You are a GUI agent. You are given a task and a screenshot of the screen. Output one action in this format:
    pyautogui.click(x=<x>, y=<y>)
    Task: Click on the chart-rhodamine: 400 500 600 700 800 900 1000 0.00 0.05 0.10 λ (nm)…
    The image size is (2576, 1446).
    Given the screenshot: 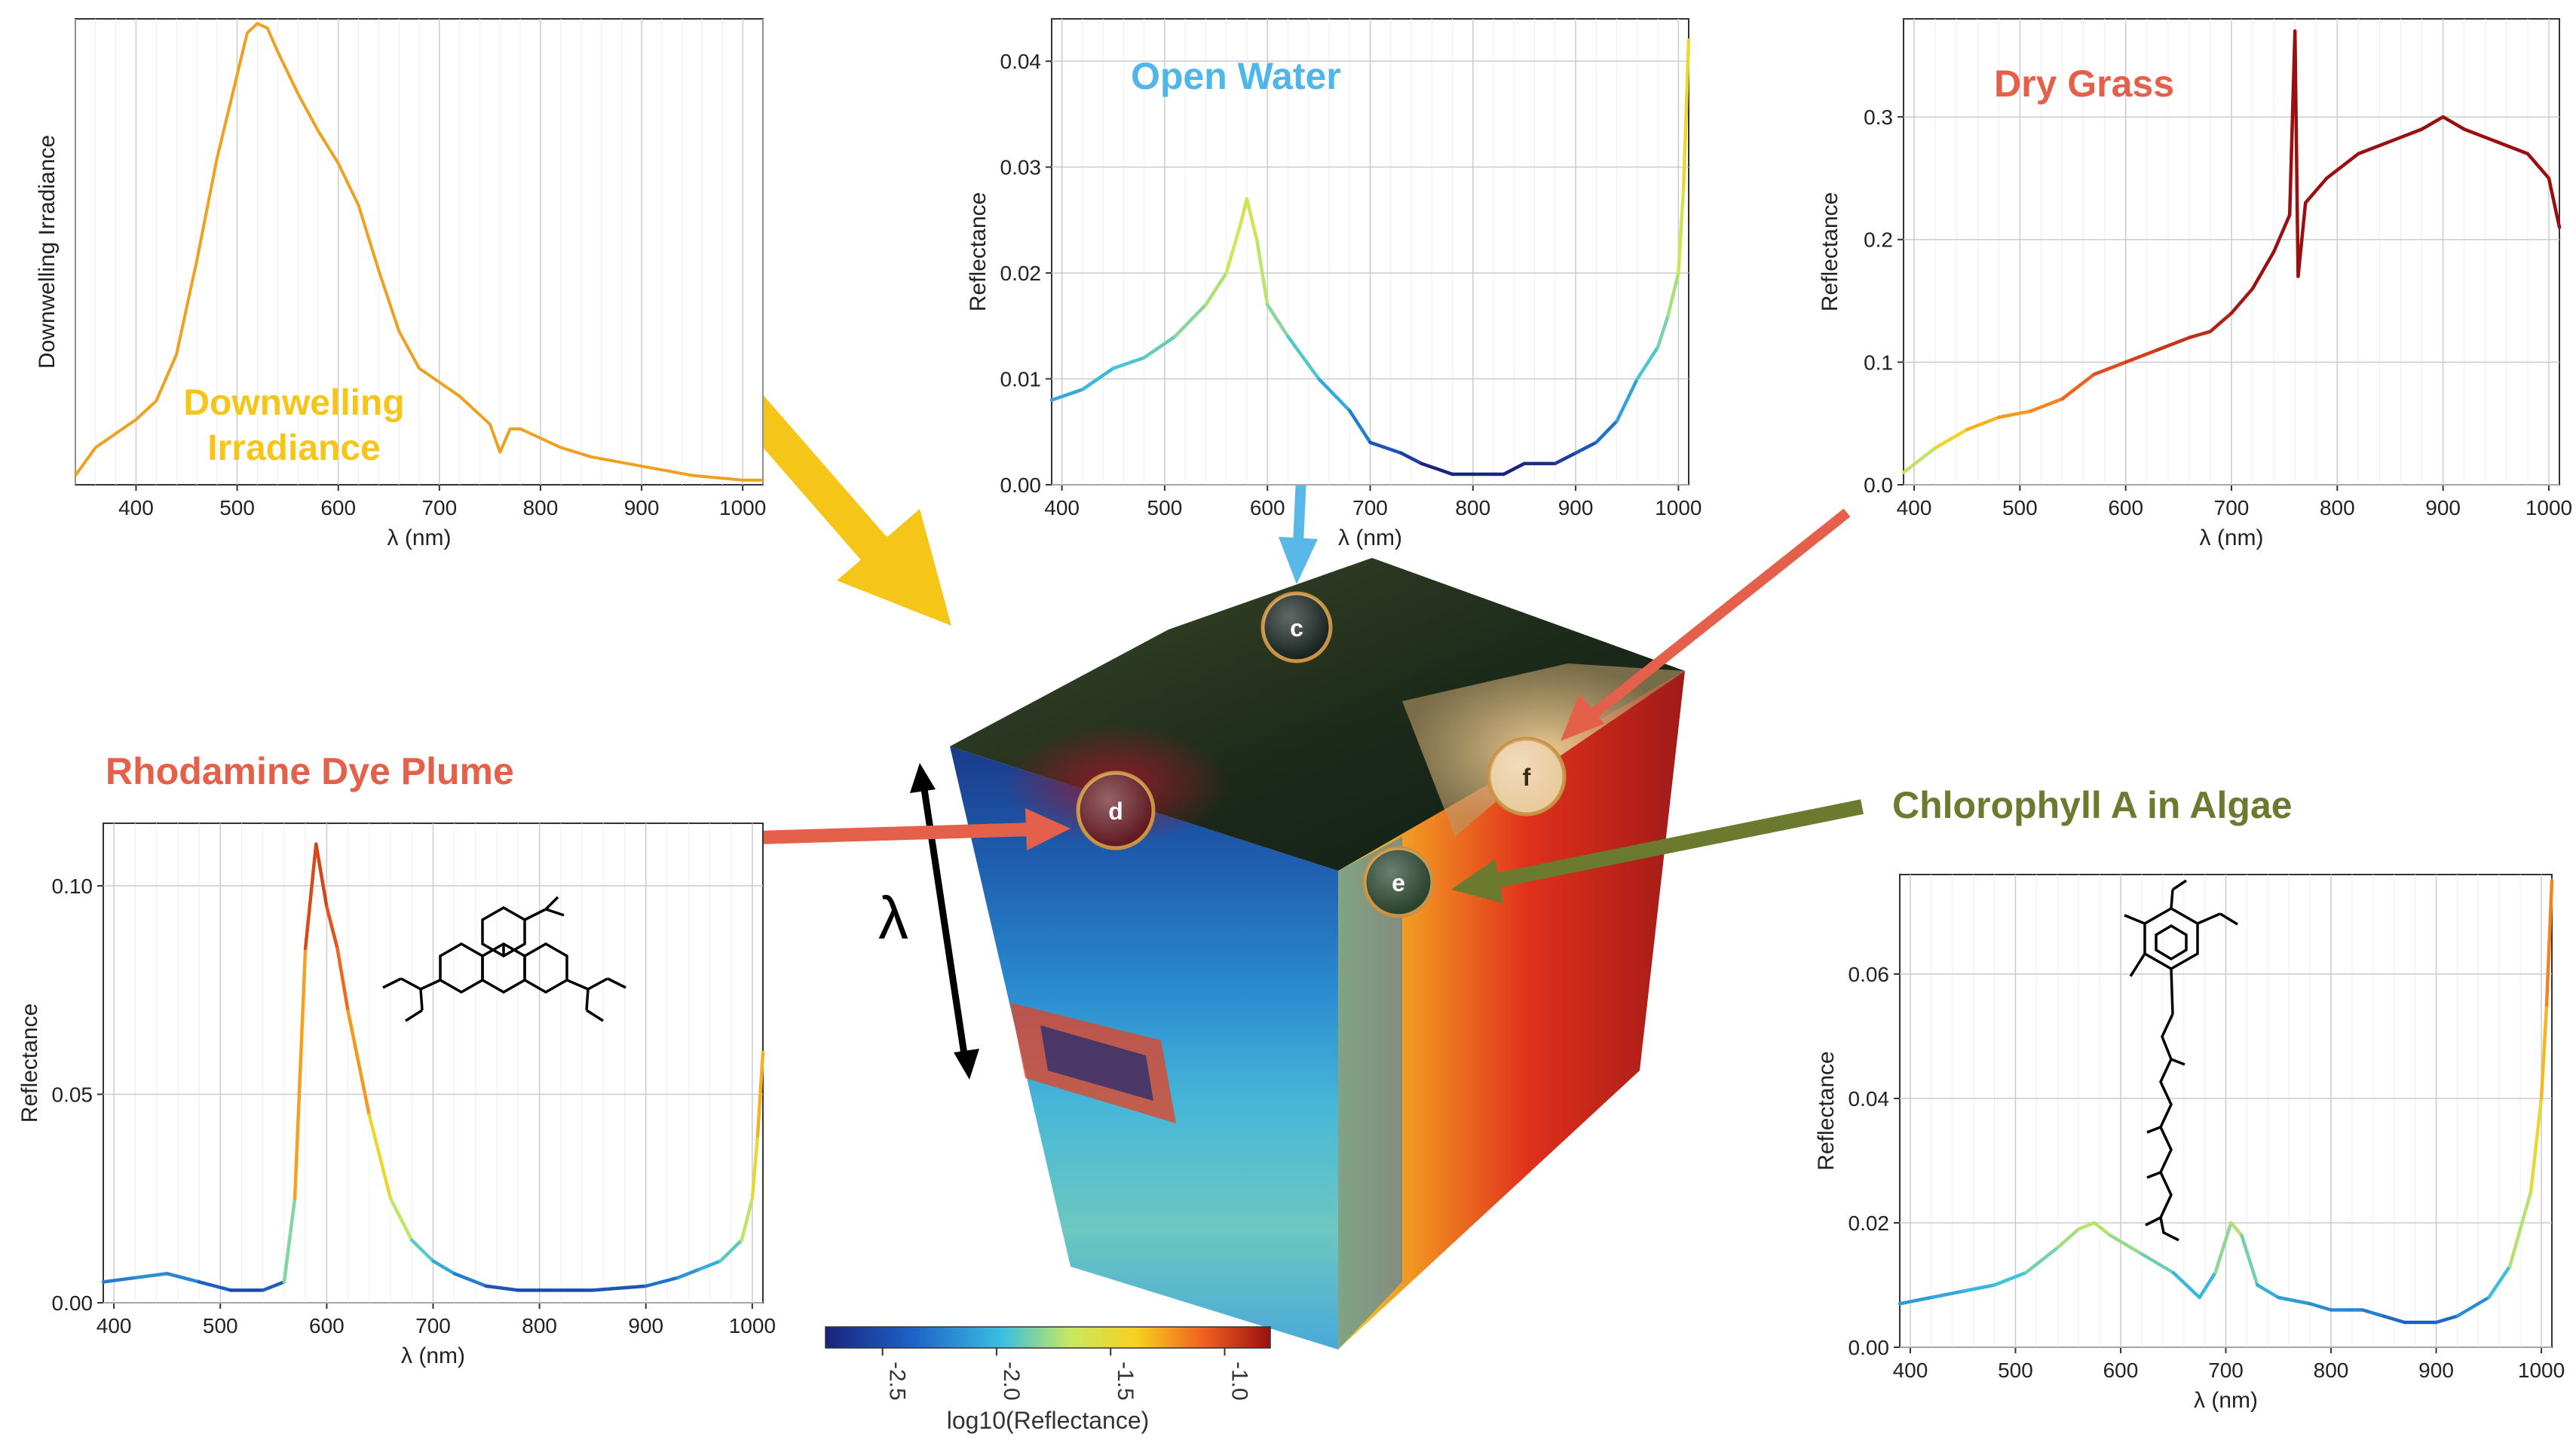 What is the action you would take?
    pyautogui.click(x=396, y=1095)
    